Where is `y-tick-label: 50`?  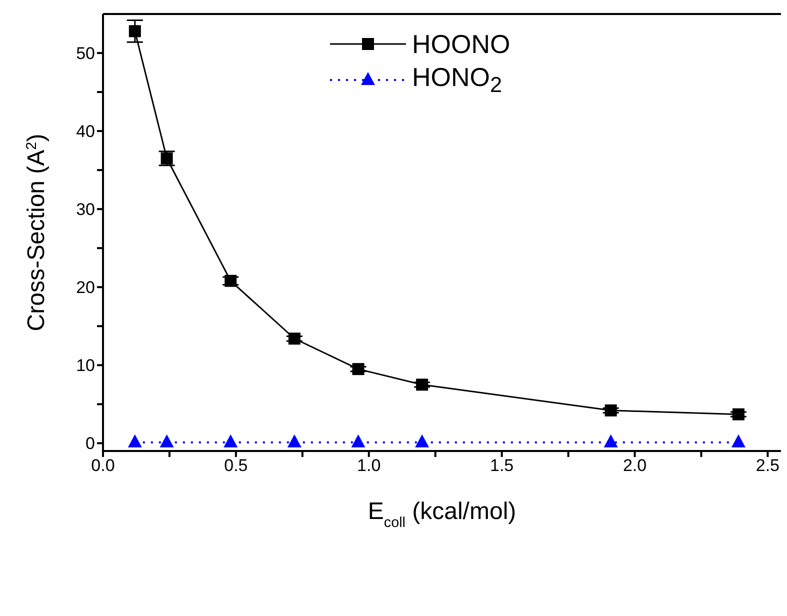 y-tick-label: 50 is located at coordinates (85, 54).